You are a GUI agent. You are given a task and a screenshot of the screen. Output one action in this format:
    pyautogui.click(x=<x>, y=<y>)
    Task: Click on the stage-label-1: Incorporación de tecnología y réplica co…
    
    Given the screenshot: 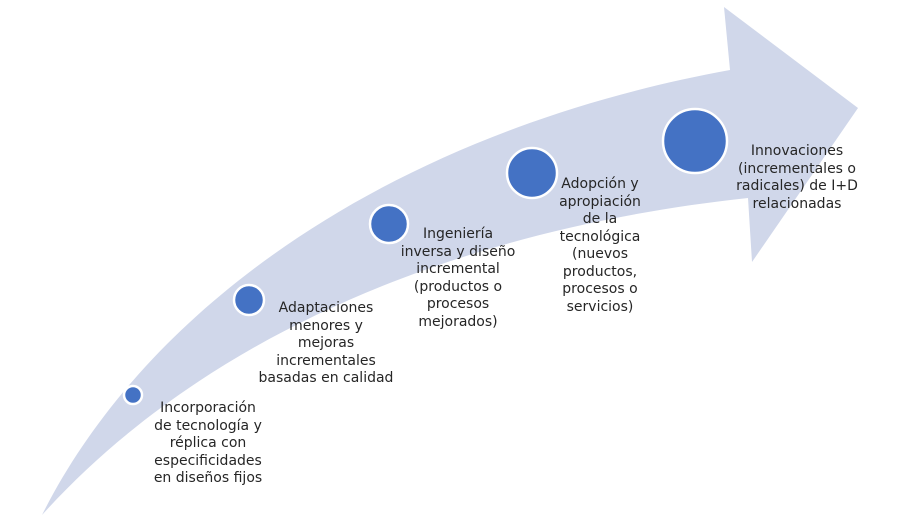 What is the action you would take?
    pyautogui.click(x=208, y=443)
    